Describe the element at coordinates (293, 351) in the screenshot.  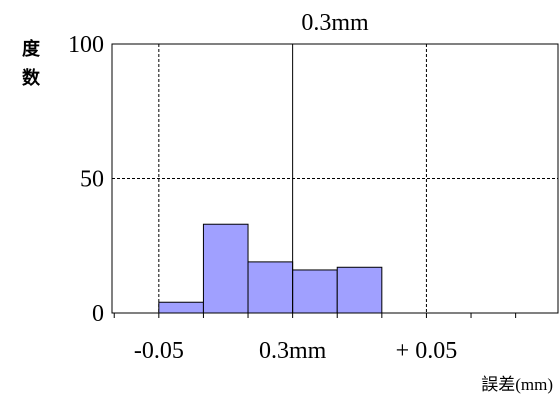
I see `x-tick-label: 0.3mm` at that location.